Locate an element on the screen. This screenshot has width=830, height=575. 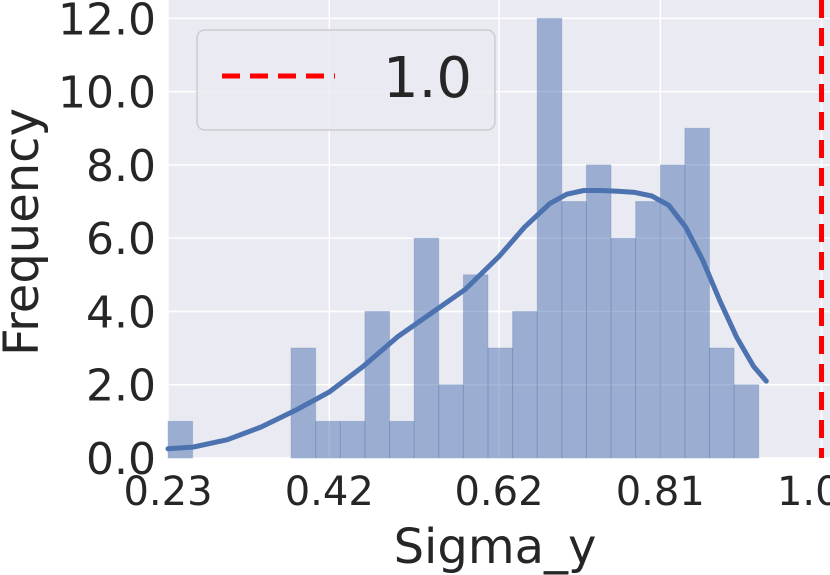
y-tick-label: 2.0 is located at coordinates (121, 386).